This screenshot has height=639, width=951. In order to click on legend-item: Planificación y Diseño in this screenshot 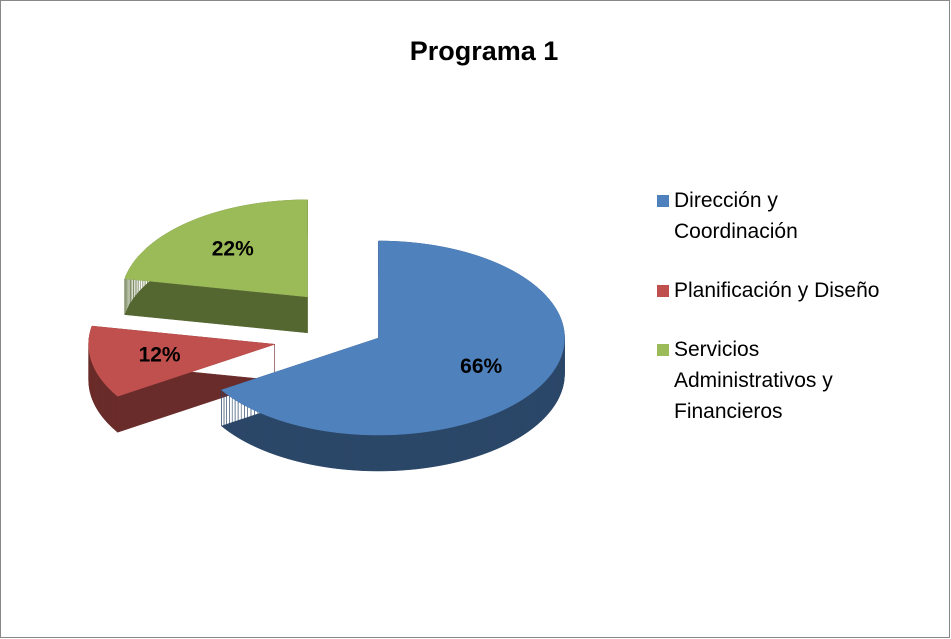, I will do `click(775, 290)`.